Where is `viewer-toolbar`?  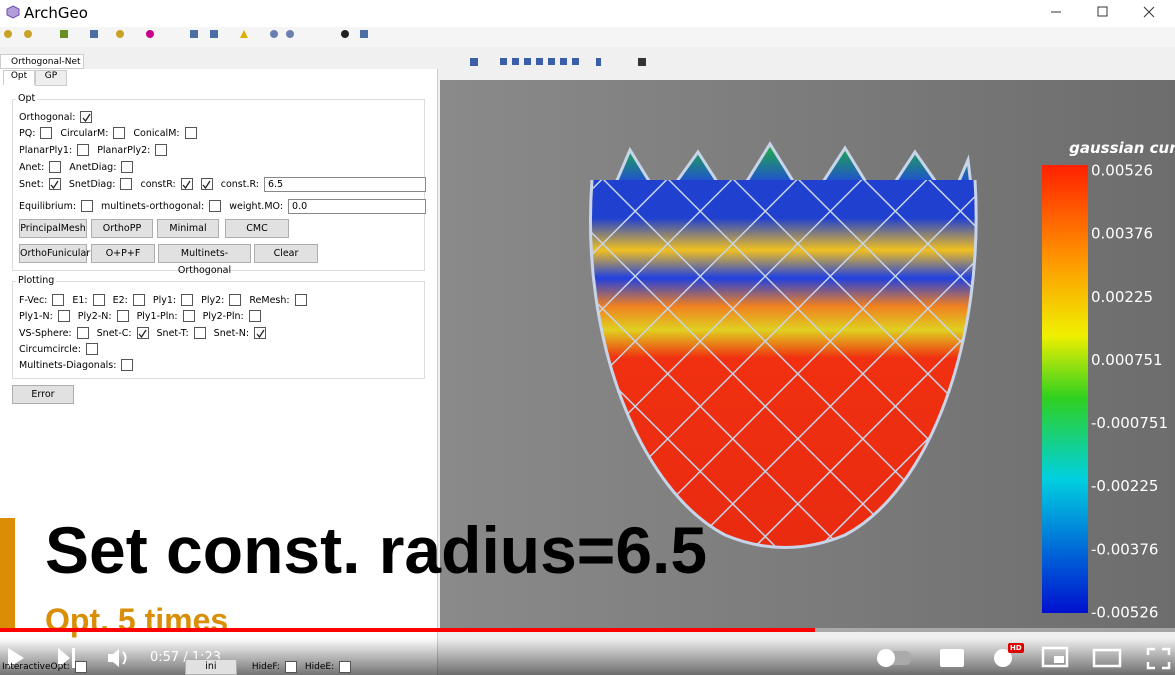 viewer-toolbar is located at coordinates (807, 67).